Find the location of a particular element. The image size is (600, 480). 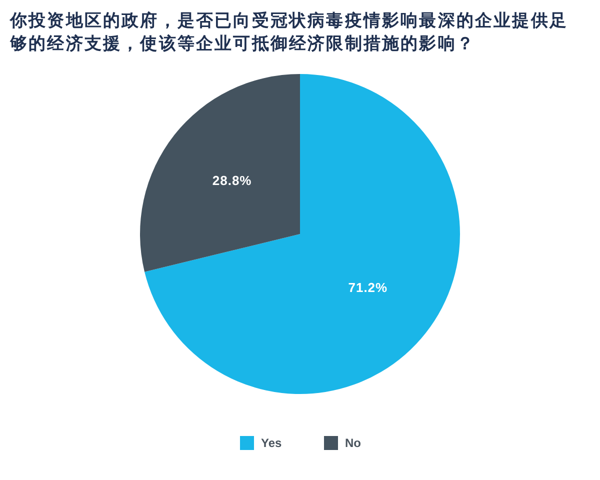

pie-slice is located at coordinates (220, 173).